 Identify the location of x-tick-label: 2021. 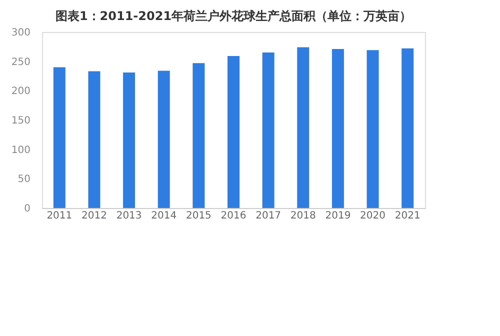
(407, 216).